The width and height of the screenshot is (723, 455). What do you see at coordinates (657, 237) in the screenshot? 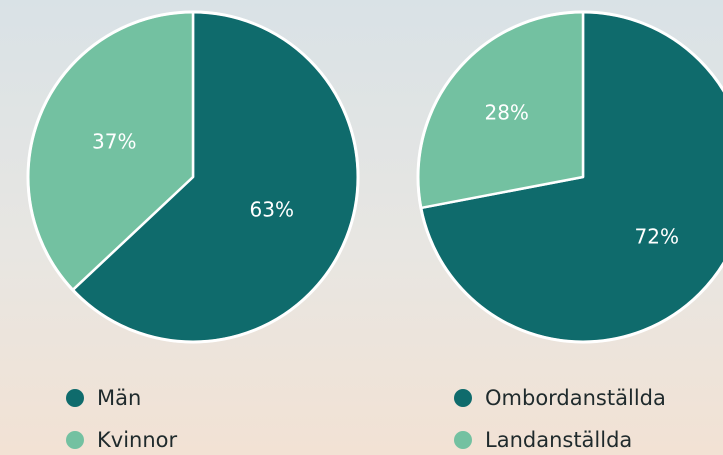
I see `value-label: 72%` at bounding box center [657, 237].